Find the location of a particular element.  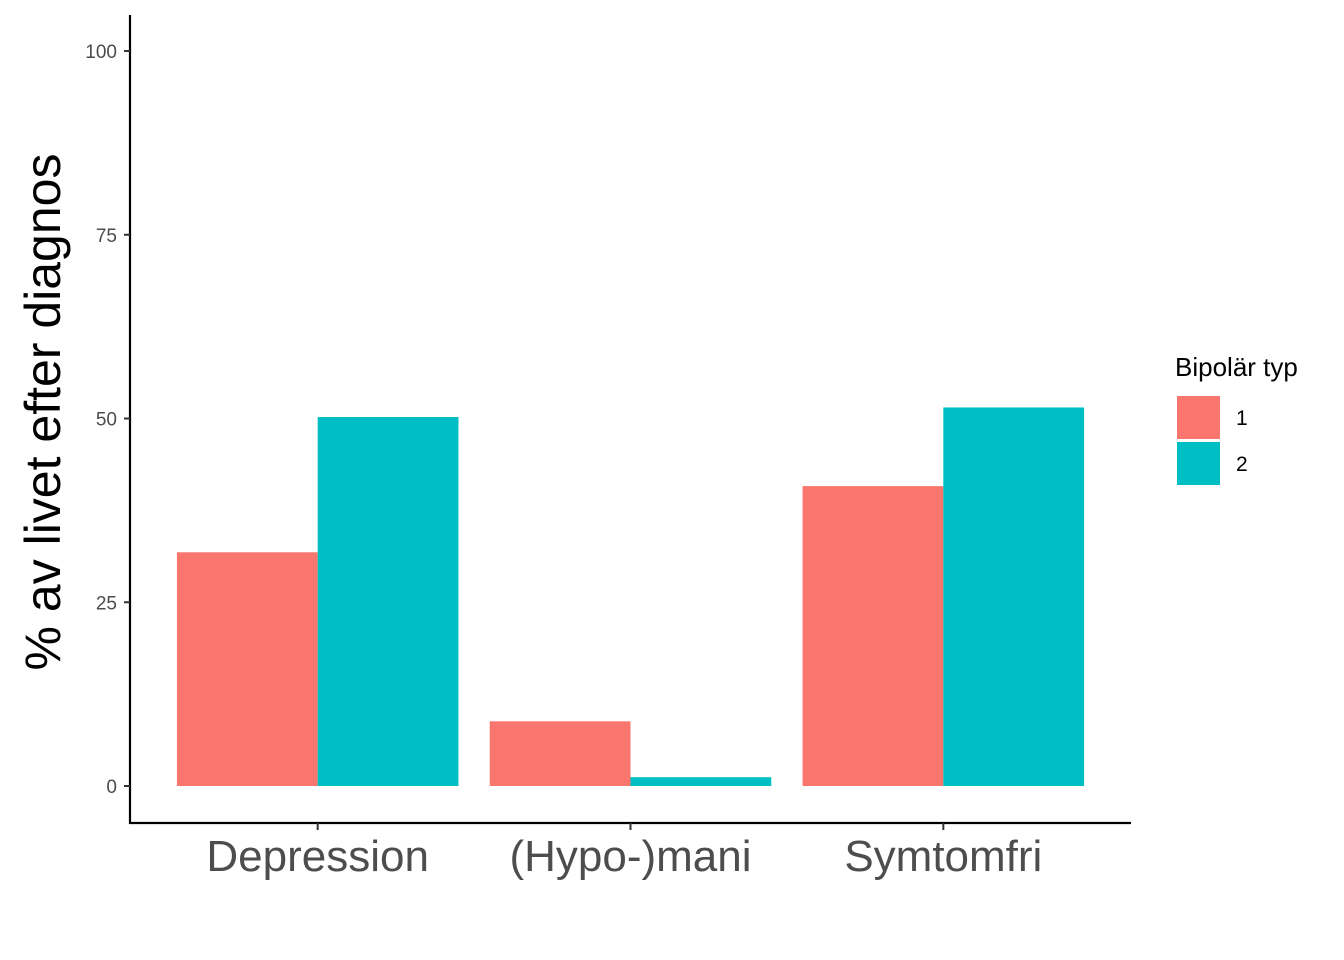

y-tick-label: 25 is located at coordinates (106, 603).